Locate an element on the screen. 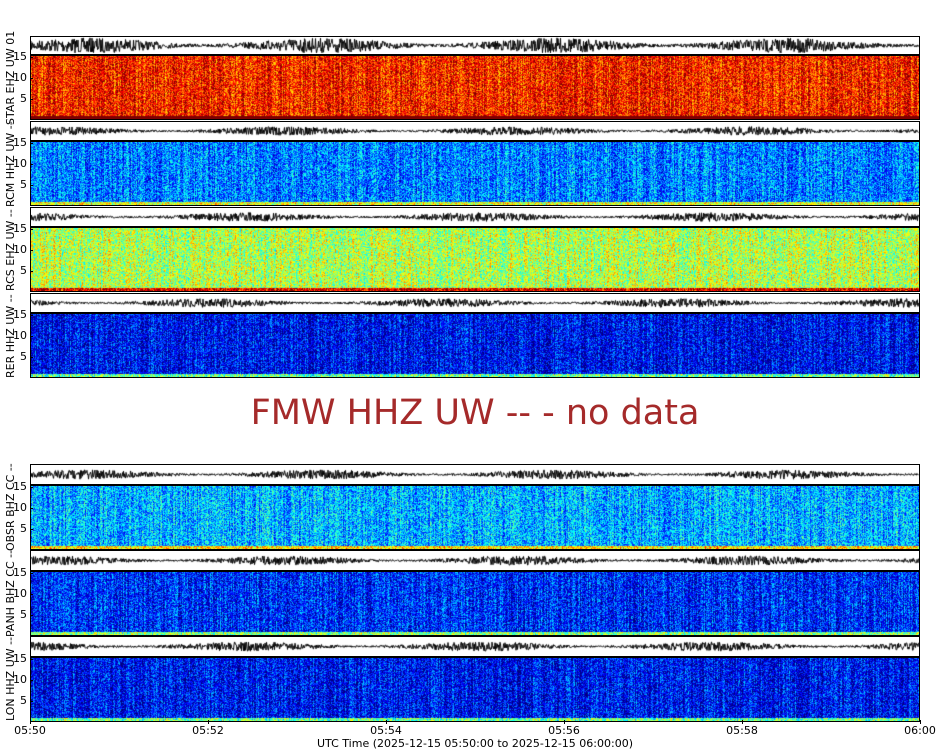  x-tick-label: 05:58 is located at coordinates (742, 730).